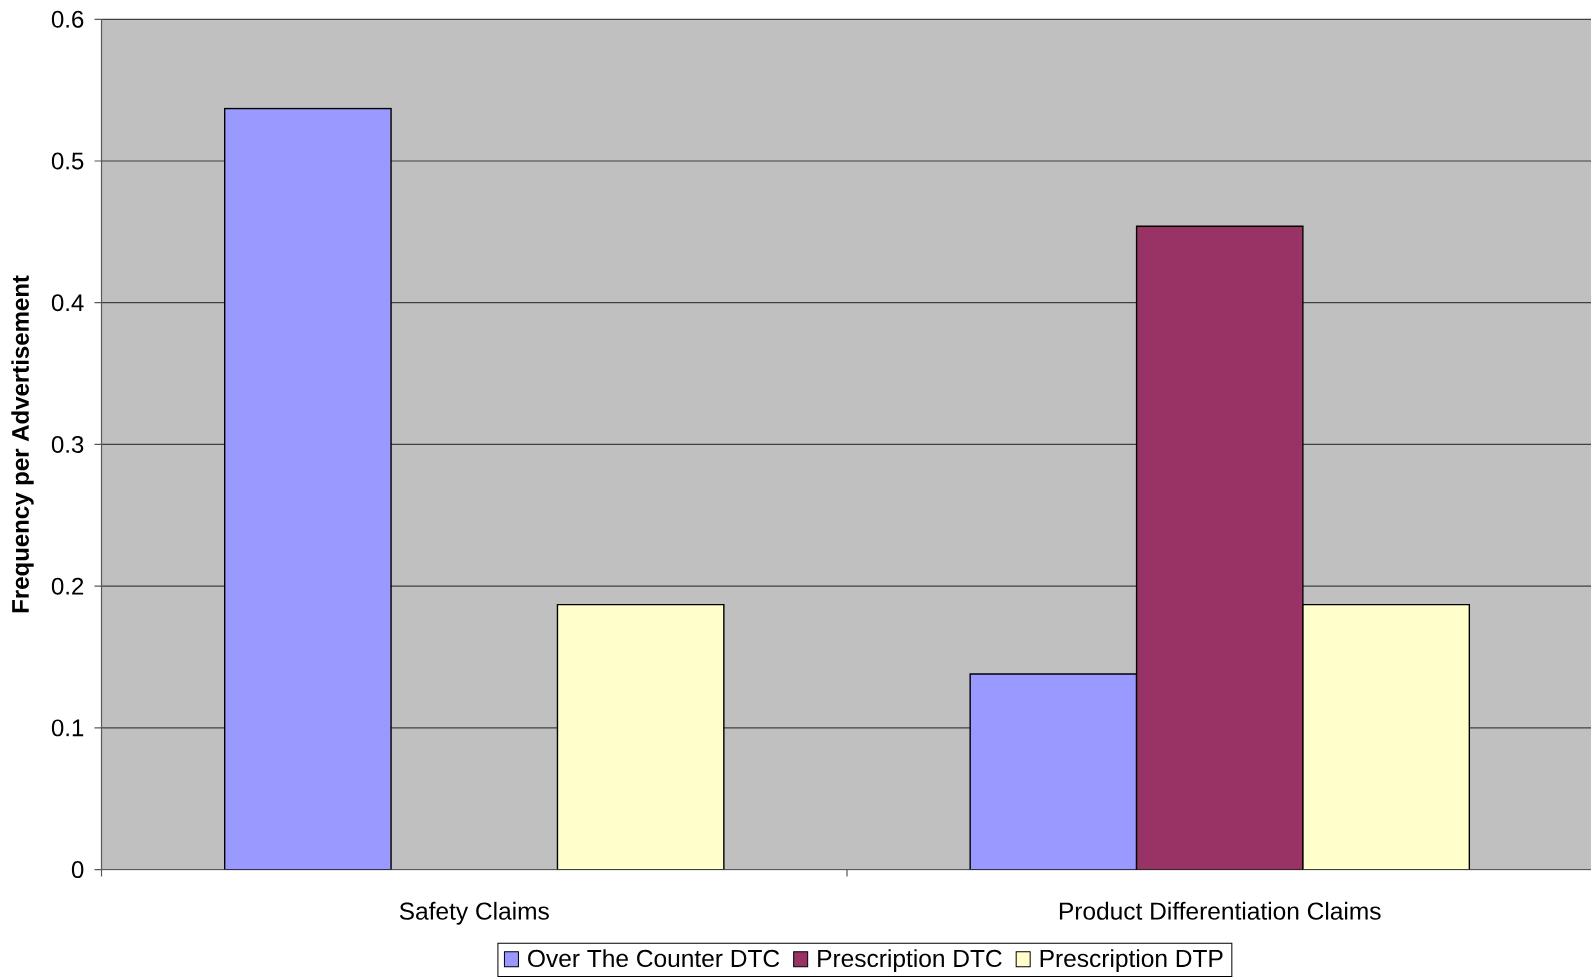 This screenshot has height=979, width=1591. I want to click on x-tick-label: Safety Claims, so click(474, 913).